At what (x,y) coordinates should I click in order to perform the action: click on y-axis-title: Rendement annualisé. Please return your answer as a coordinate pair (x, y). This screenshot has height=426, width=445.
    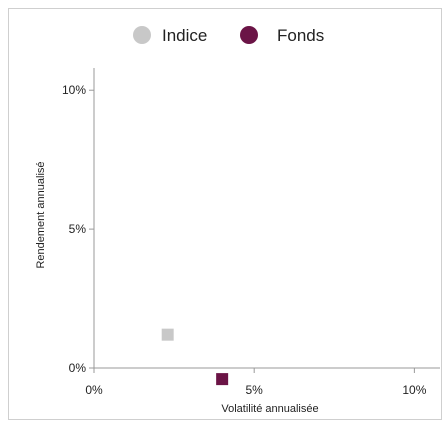
    Looking at the image, I should click on (41, 214).